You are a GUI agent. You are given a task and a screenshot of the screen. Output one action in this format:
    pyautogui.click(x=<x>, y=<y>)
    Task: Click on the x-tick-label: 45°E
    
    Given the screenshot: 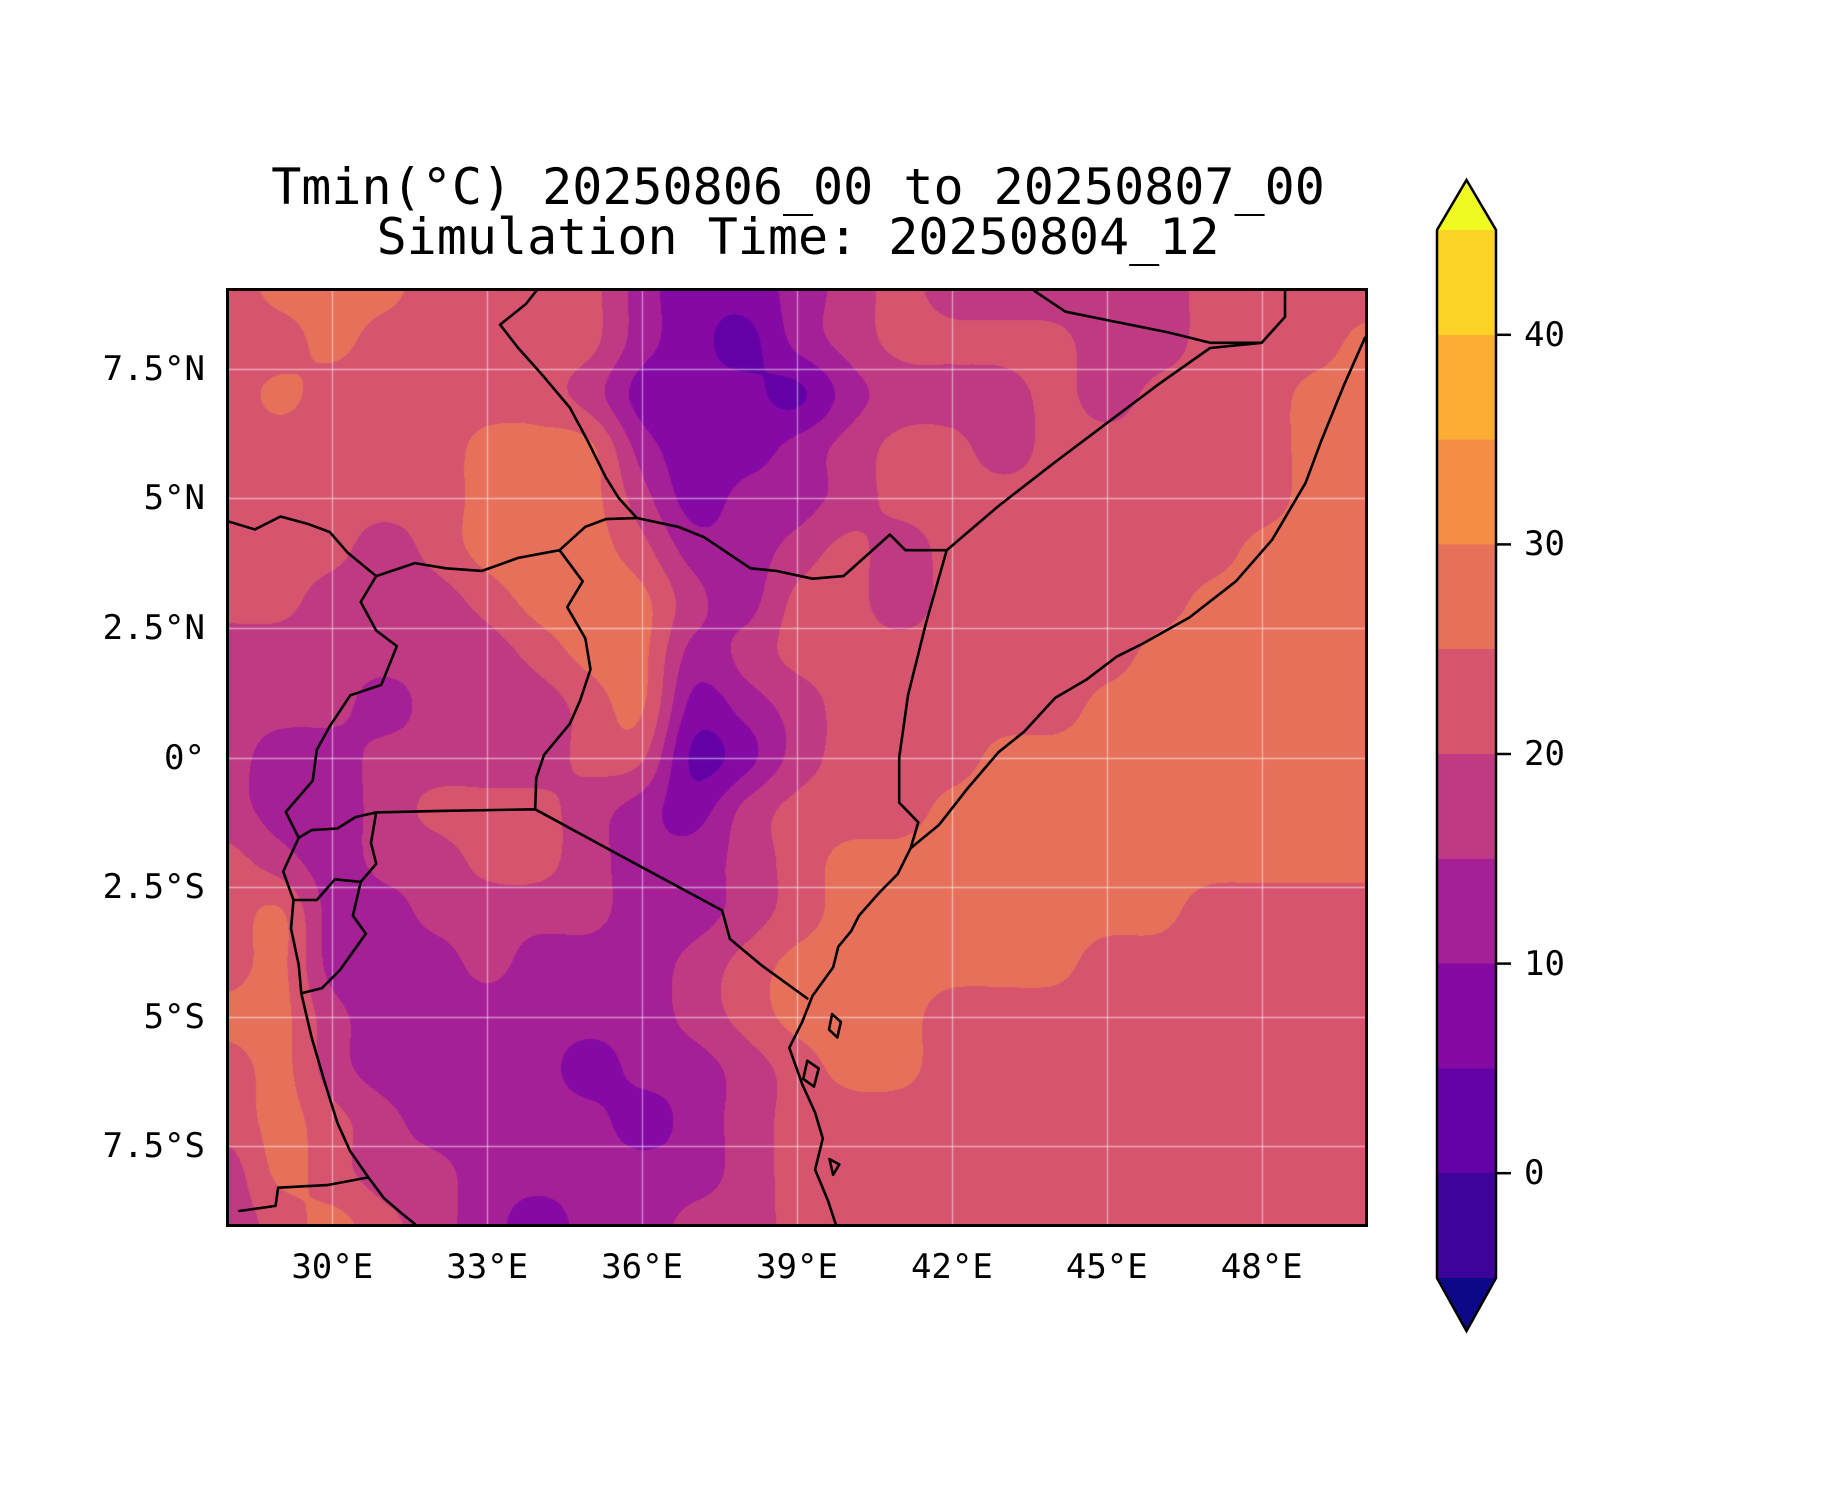 What is the action you would take?
    pyautogui.click(x=1106, y=1267)
    